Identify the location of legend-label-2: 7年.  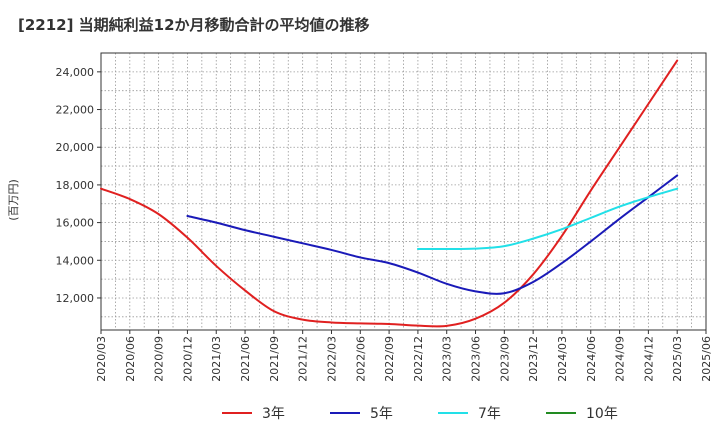
(489, 414).